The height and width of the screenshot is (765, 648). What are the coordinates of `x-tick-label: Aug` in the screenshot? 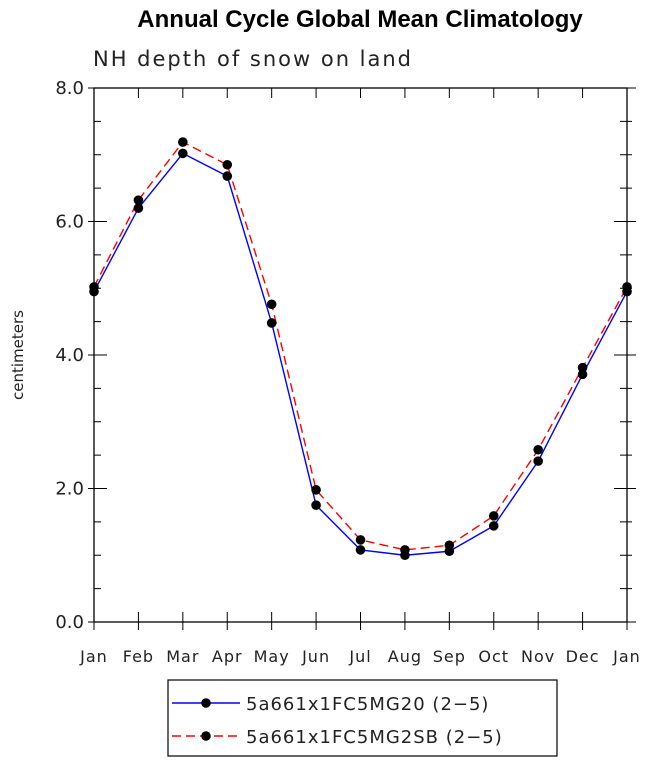 It's located at (405, 656).